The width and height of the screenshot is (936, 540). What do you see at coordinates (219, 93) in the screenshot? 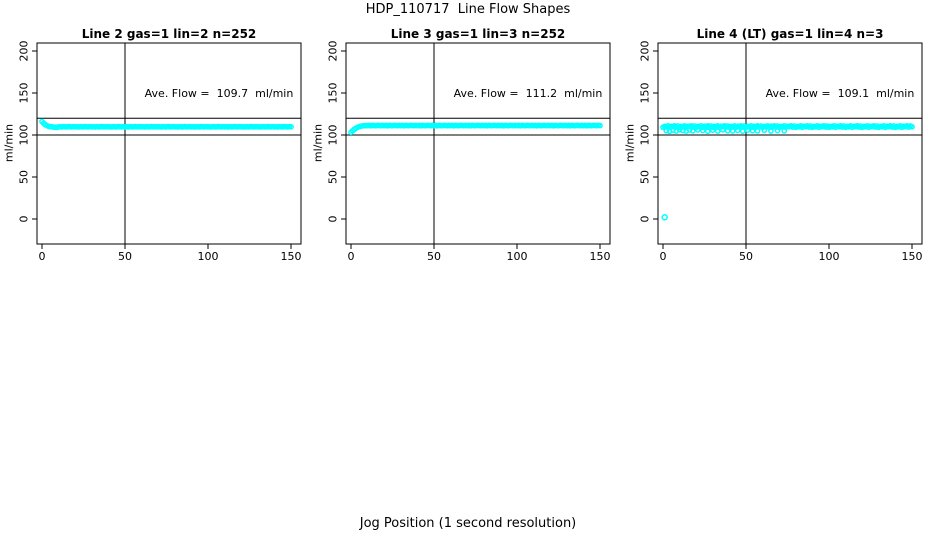
I see `plot1-ave-flow-annotation: Ave. Flow = 109.7 ml/min` at bounding box center [219, 93].